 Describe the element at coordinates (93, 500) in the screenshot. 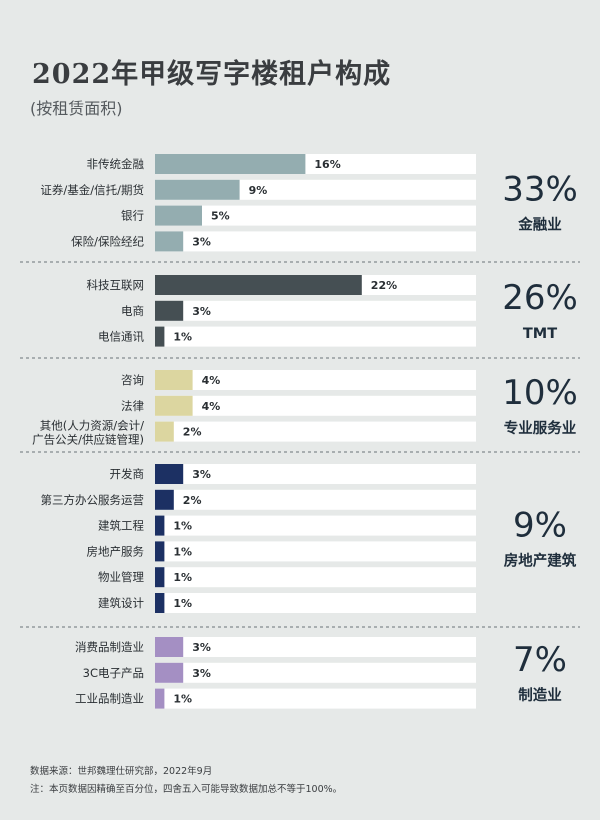

I see `category-label: 第三方办公服务运营` at that location.